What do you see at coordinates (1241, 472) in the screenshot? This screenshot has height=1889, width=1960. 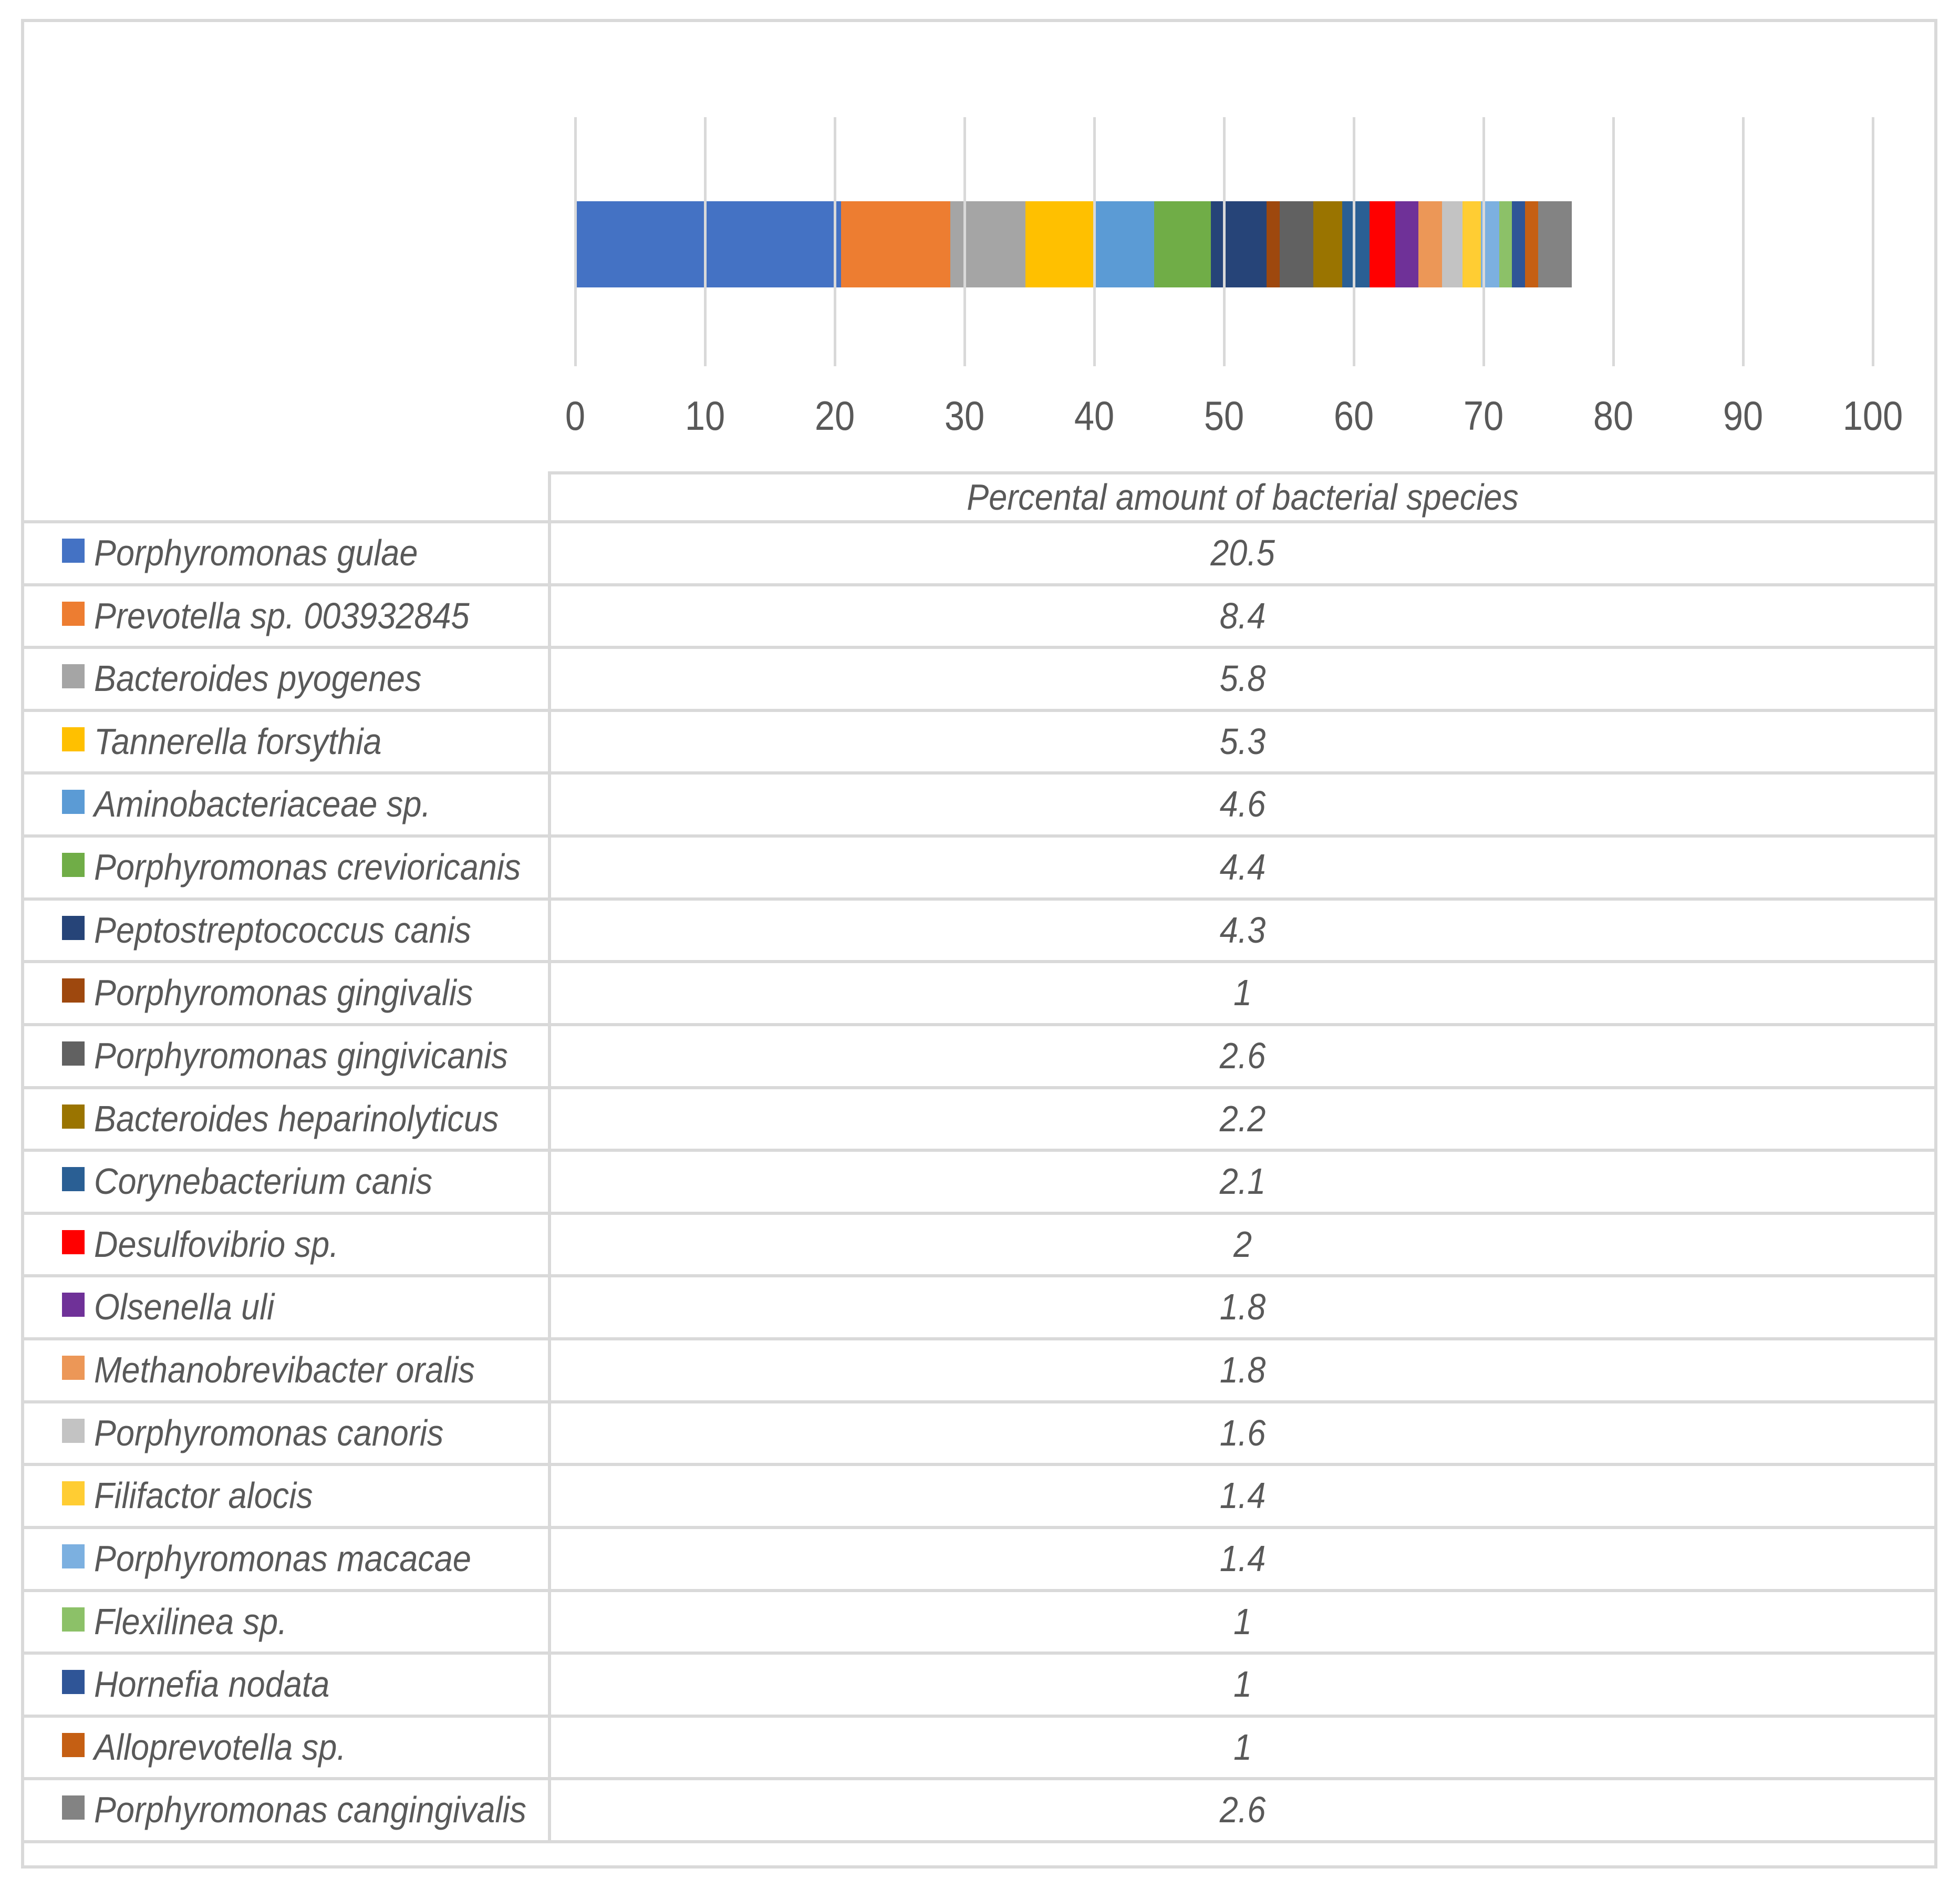 I see `table-header-top-border` at bounding box center [1241, 472].